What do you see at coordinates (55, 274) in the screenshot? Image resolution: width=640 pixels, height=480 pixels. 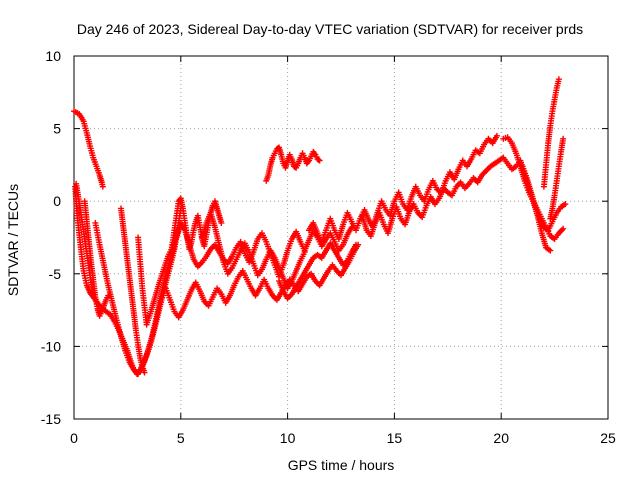 I see `y-tick-label: -5` at bounding box center [55, 274].